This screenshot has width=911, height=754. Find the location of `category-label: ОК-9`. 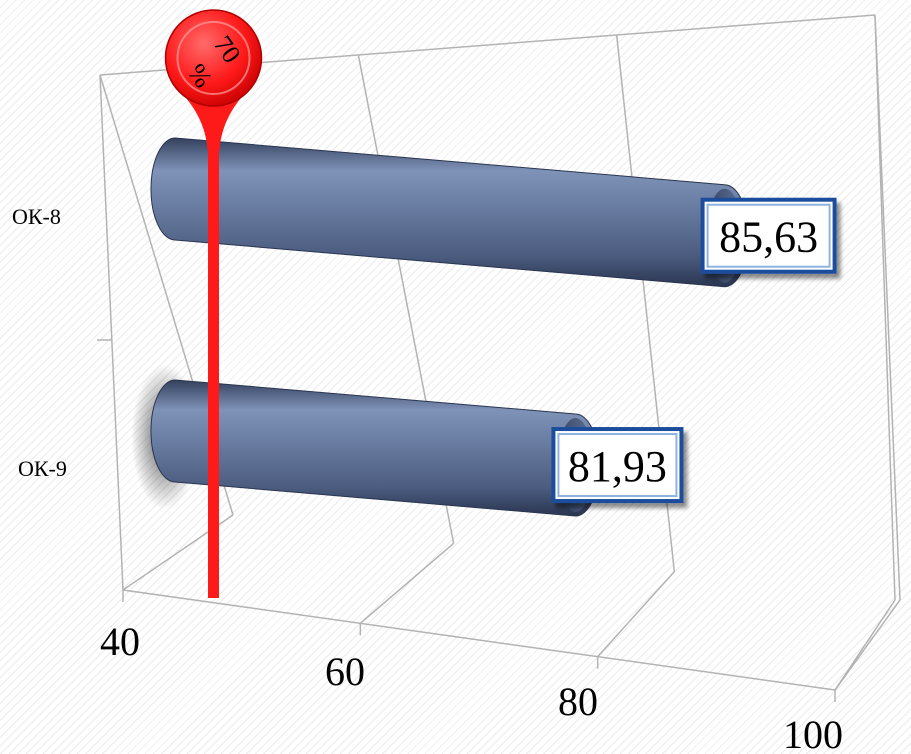

category-label: ОК-9 is located at coordinates (42, 468).